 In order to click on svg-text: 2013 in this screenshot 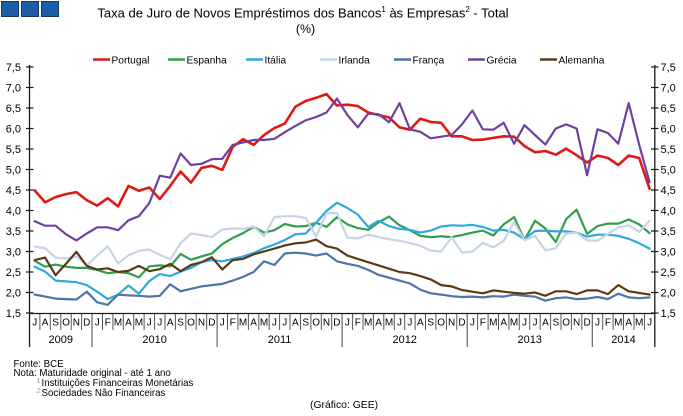, I will do `click(529, 340)`.